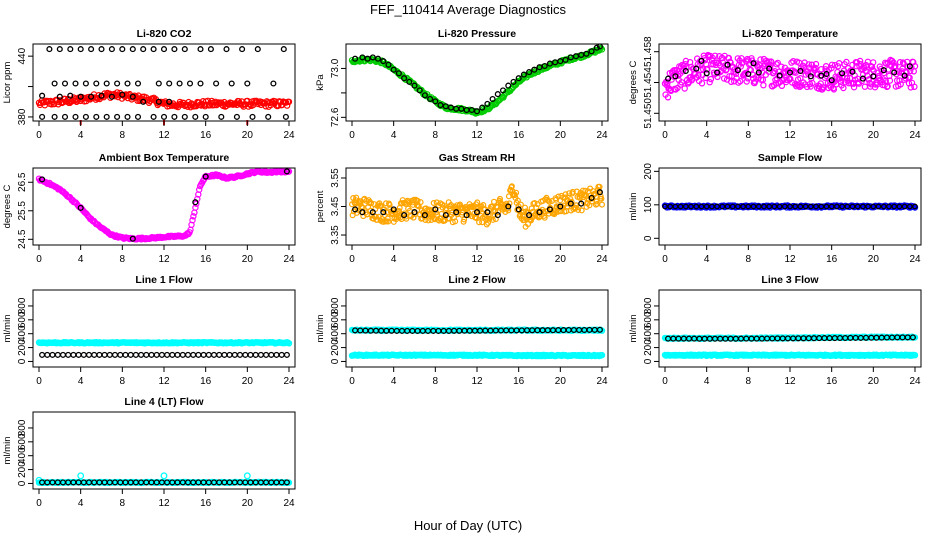 The image size is (936, 540). What do you see at coordinates (335, 178) in the screenshot?
I see `y-tick-label: 3.55` at bounding box center [335, 178].